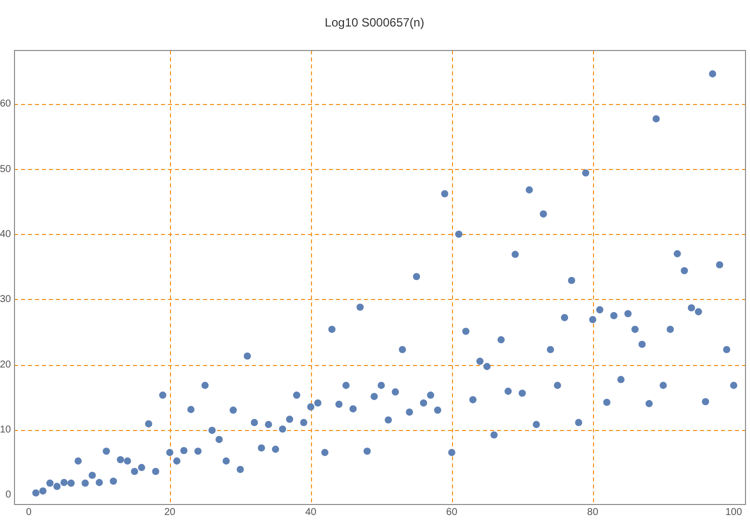 The image size is (750, 521). What do you see at coordinates (6, 430) in the screenshot?
I see `y-tick-label: 10` at bounding box center [6, 430].